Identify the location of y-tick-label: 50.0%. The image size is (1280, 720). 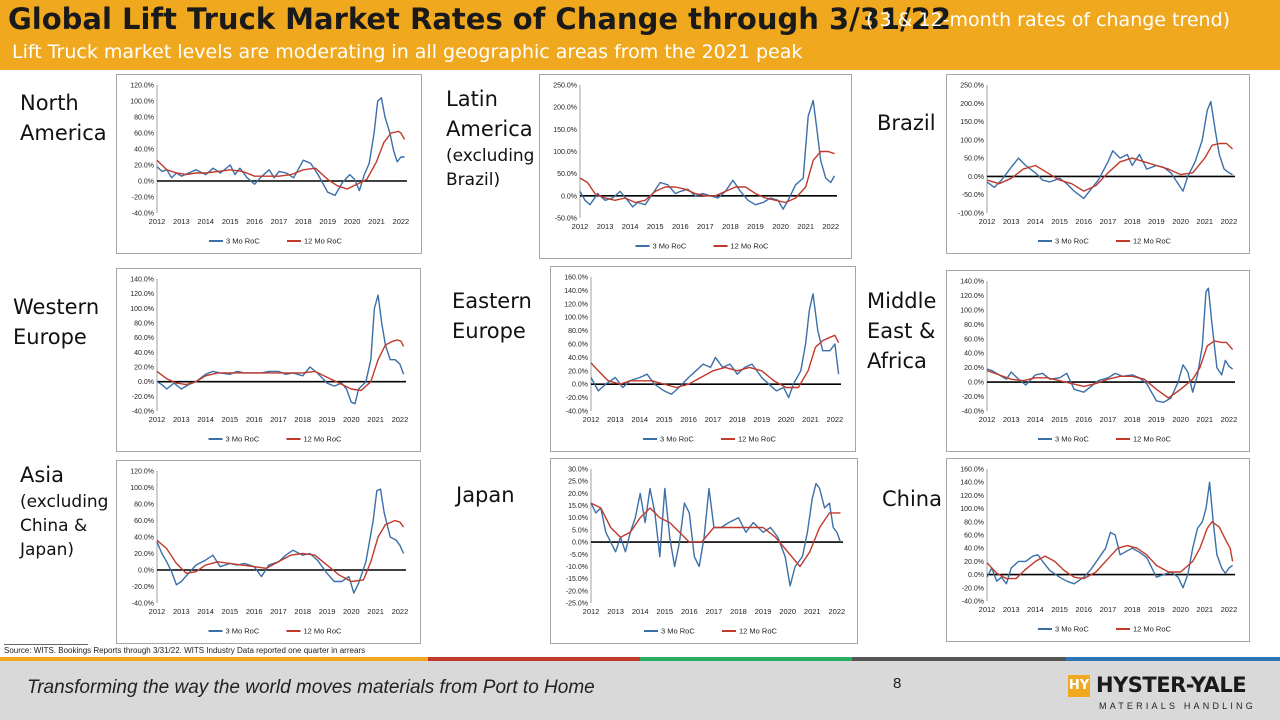
(974, 159).